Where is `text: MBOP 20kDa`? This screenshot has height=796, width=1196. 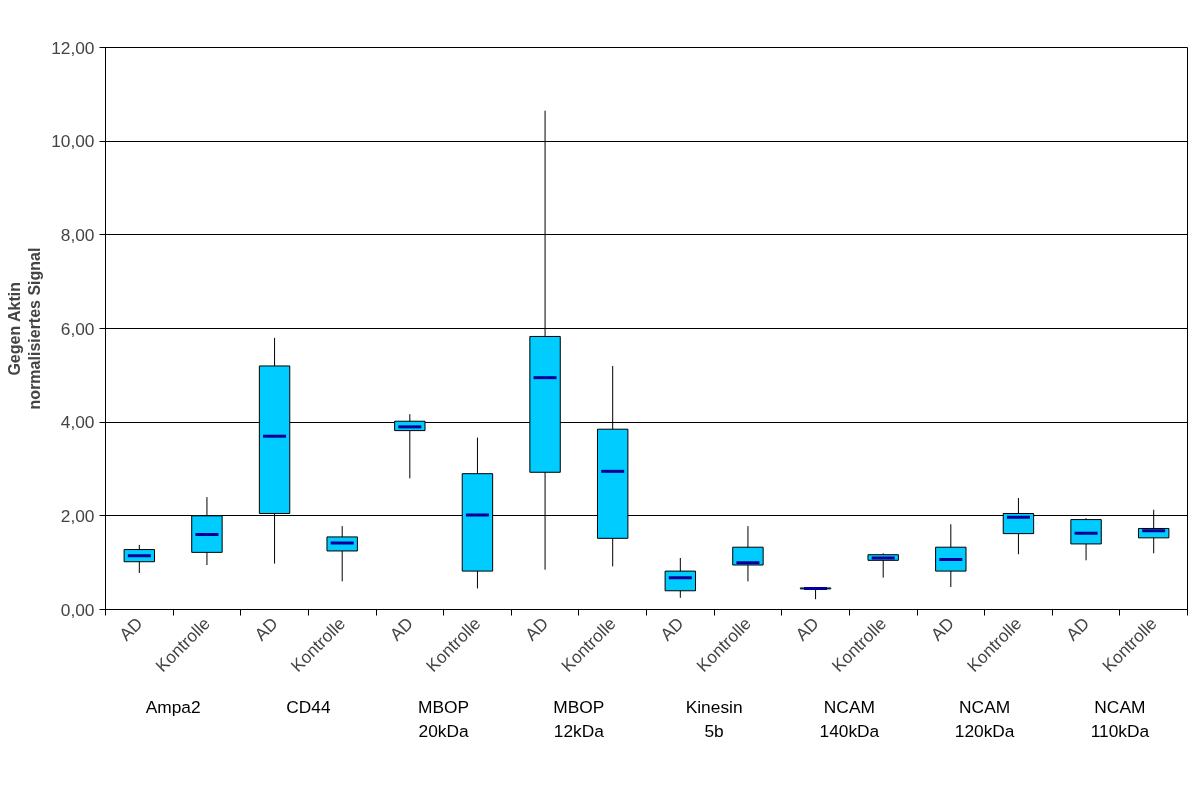
text: MBOP 20kDa is located at coordinates (444, 718).